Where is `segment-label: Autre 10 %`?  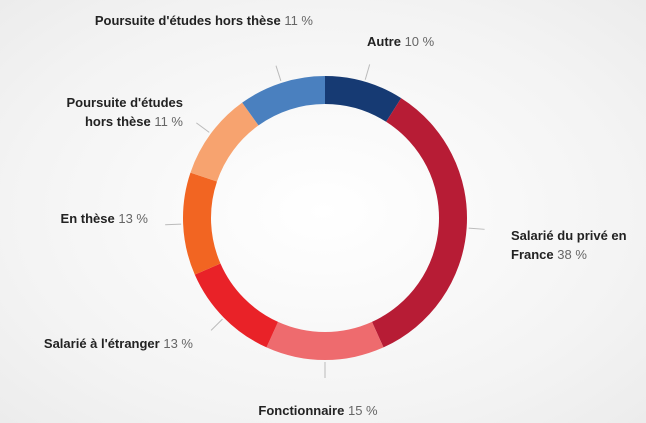 segment-label: Autre 10 % is located at coordinates (400, 41).